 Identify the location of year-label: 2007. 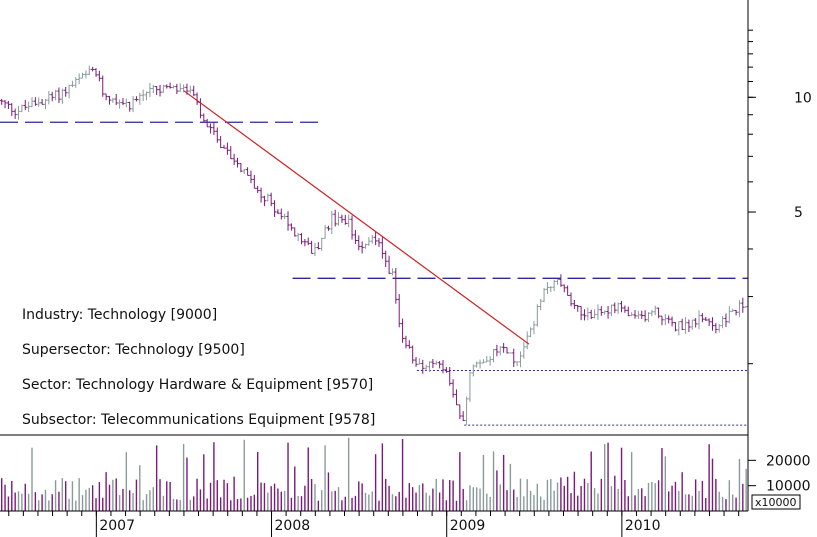
(117, 526).